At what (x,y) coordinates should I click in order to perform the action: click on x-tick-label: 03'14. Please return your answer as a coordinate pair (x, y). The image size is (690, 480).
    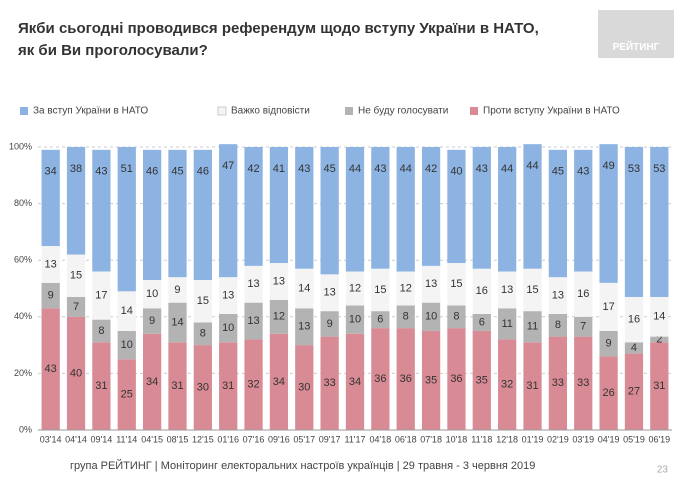
    Looking at the image, I should click on (51, 439).